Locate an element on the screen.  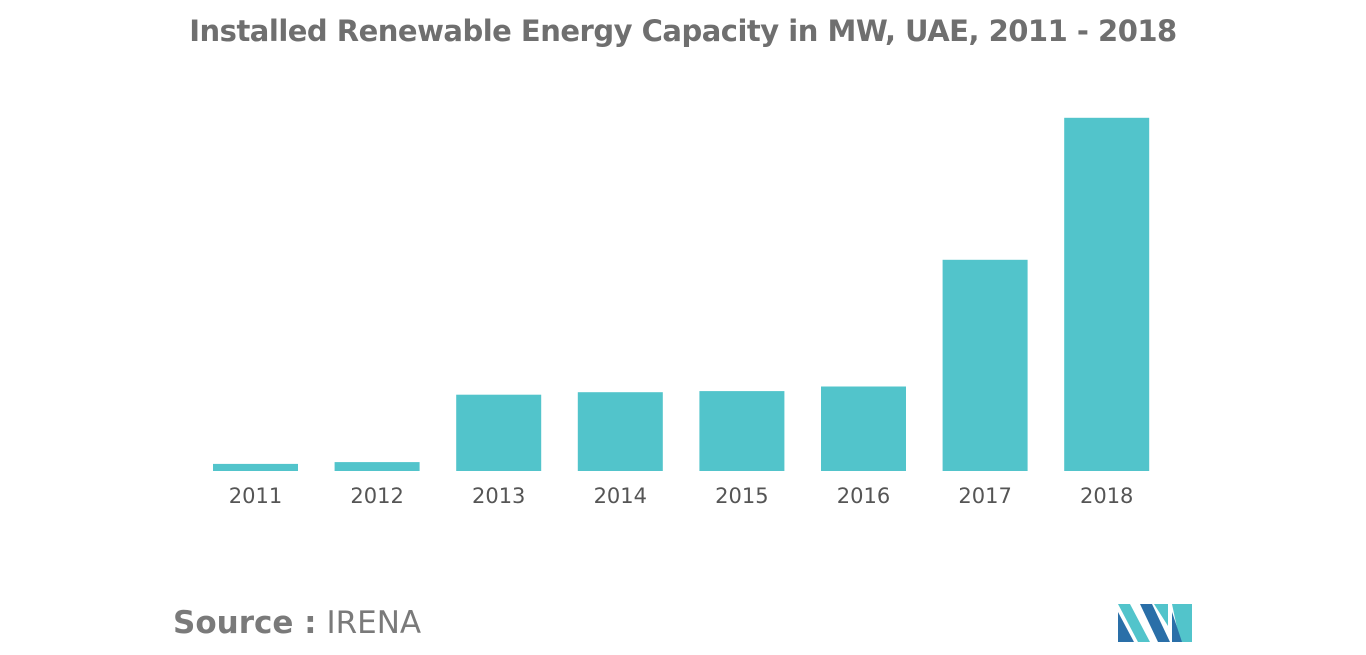
bar-2014 is located at coordinates (620, 431).